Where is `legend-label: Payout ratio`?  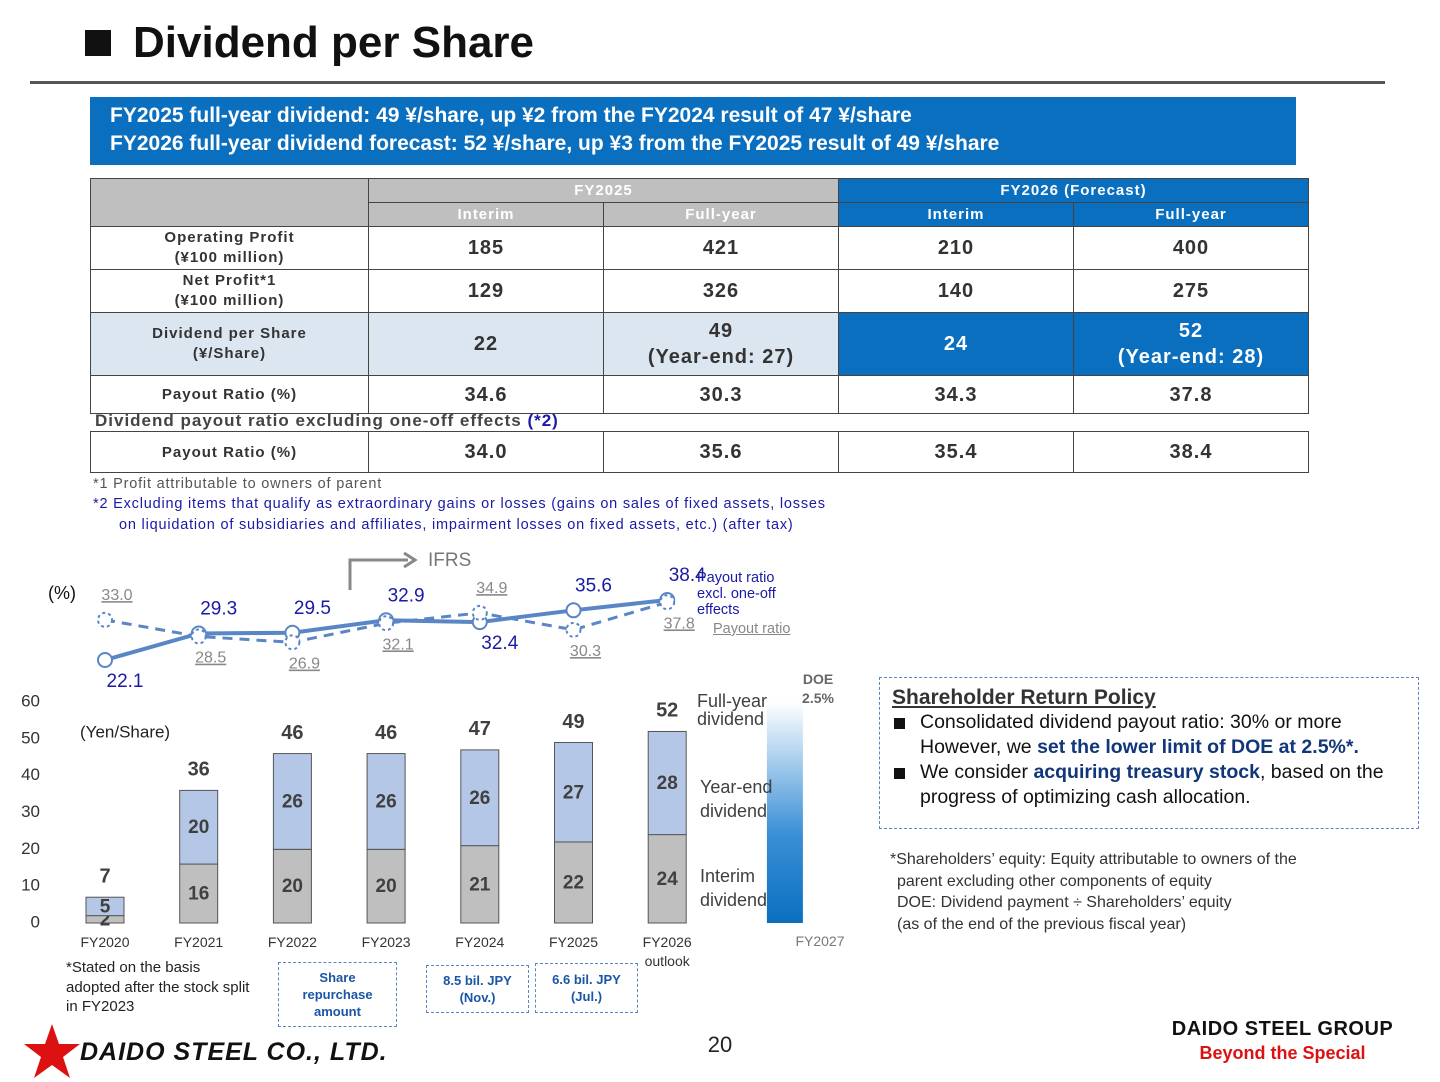 legend-label: Payout ratio is located at coordinates (752, 629).